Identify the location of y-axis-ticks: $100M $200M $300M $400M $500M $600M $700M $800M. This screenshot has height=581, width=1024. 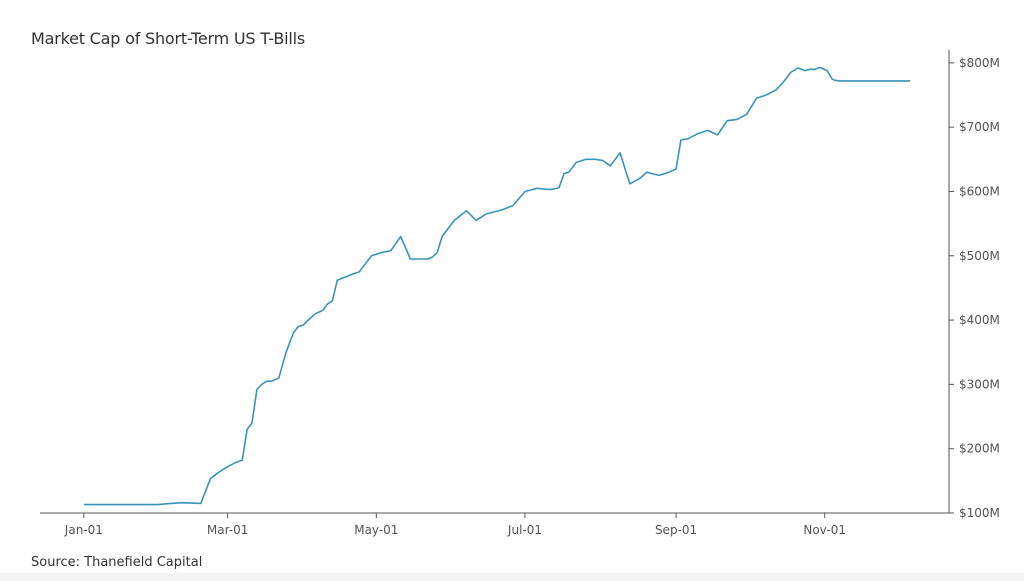
(974, 288).